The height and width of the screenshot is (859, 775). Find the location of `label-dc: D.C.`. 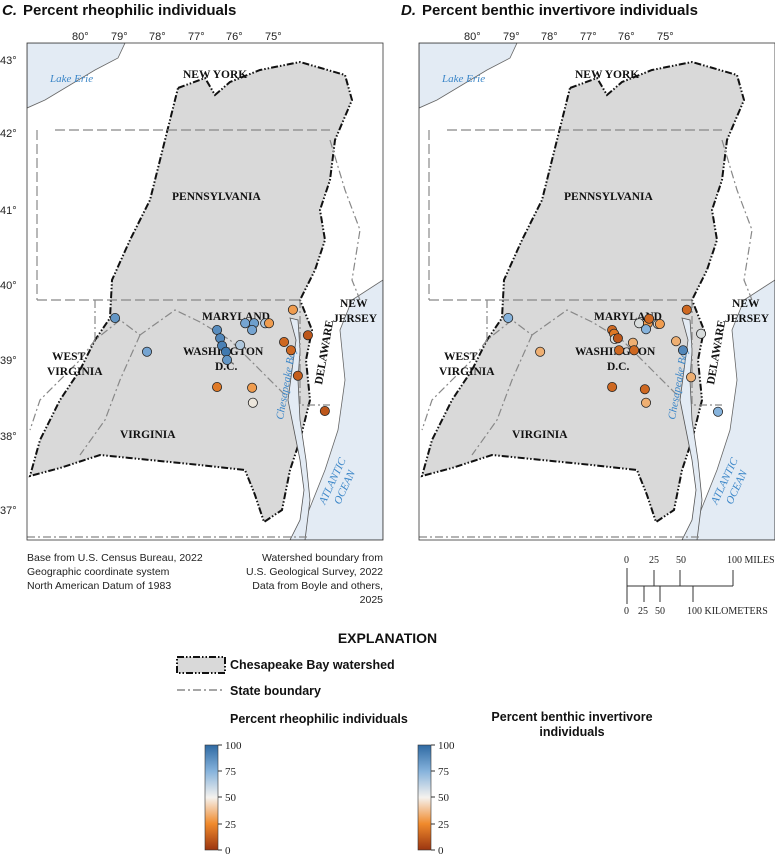

label-dc: D.C. is located at coordinates (618, 367).